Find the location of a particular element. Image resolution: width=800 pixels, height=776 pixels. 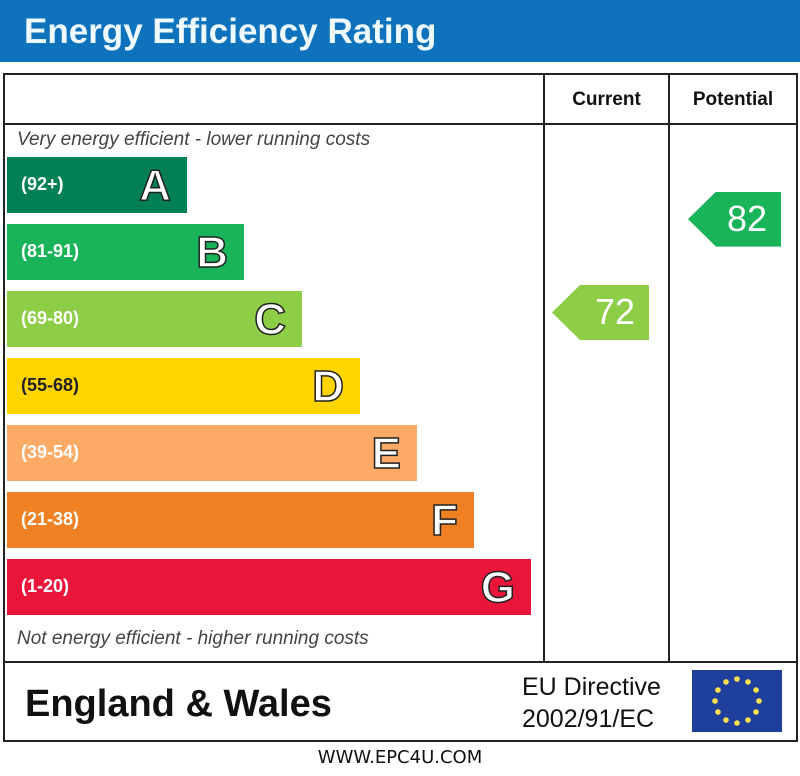

band-C: (69-80) C is located at coordinates (154, 319).